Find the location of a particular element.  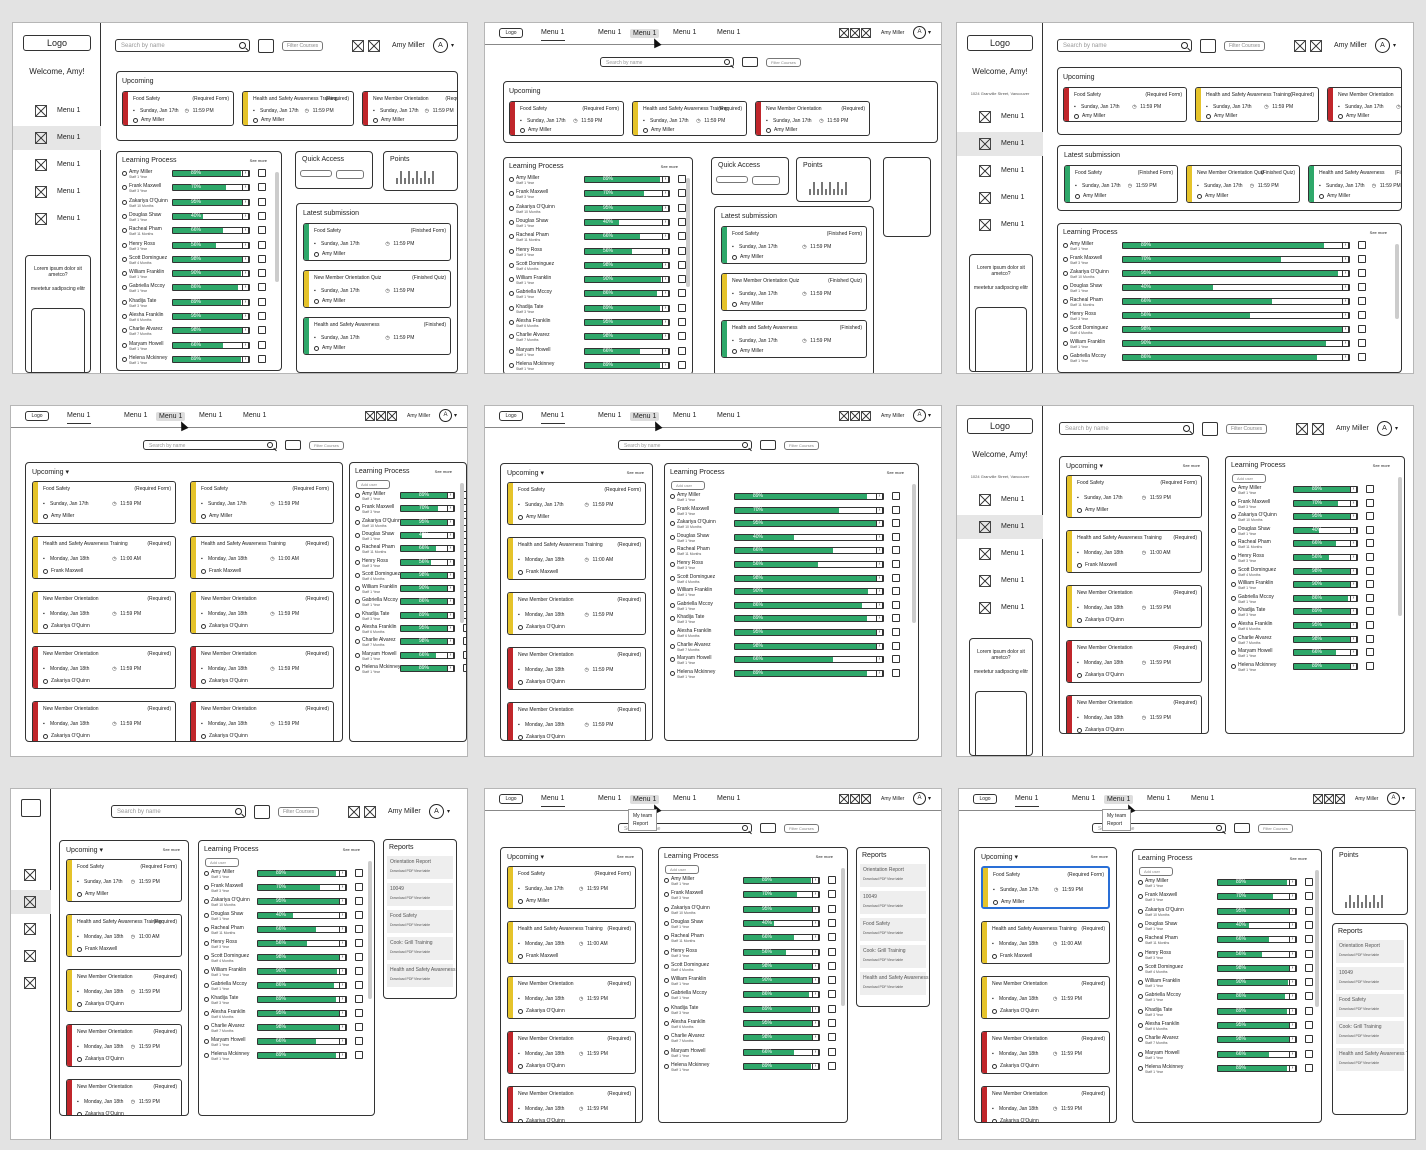

nav-icon is located at coordinates (985, 198).